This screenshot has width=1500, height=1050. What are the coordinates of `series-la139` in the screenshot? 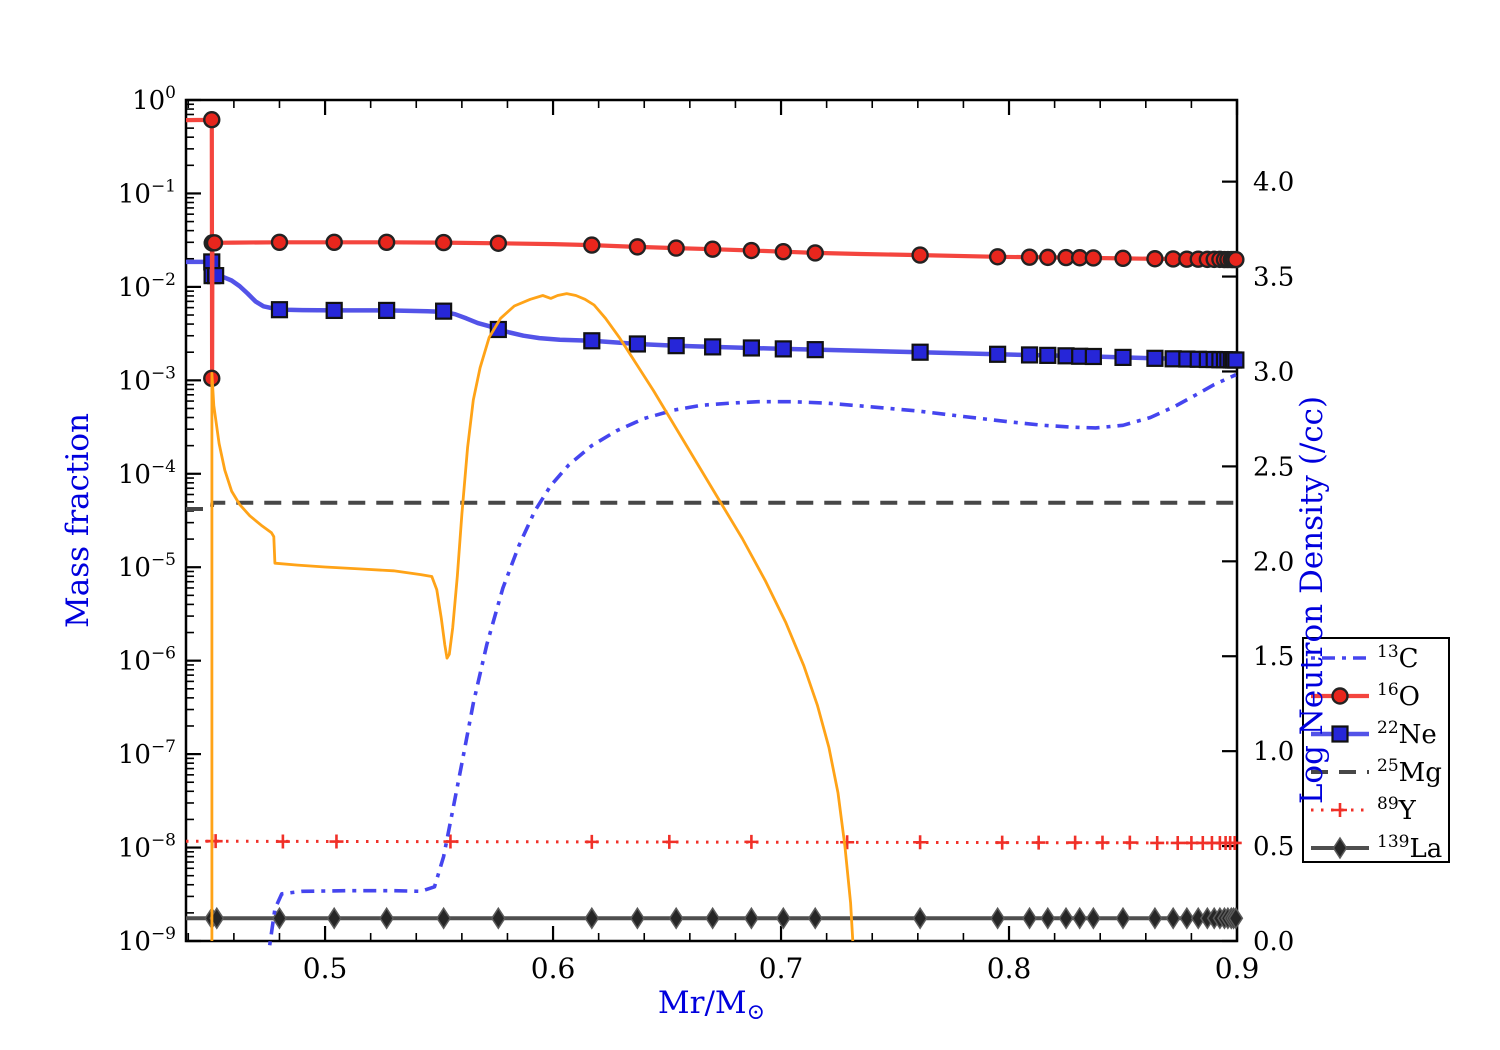 It's located at (715, 918).